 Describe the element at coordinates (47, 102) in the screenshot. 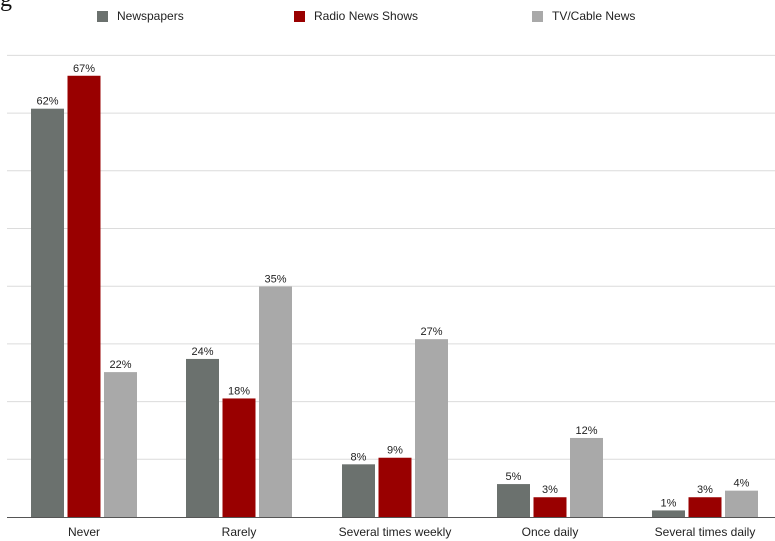

I see `data-label: 62%` at that location.